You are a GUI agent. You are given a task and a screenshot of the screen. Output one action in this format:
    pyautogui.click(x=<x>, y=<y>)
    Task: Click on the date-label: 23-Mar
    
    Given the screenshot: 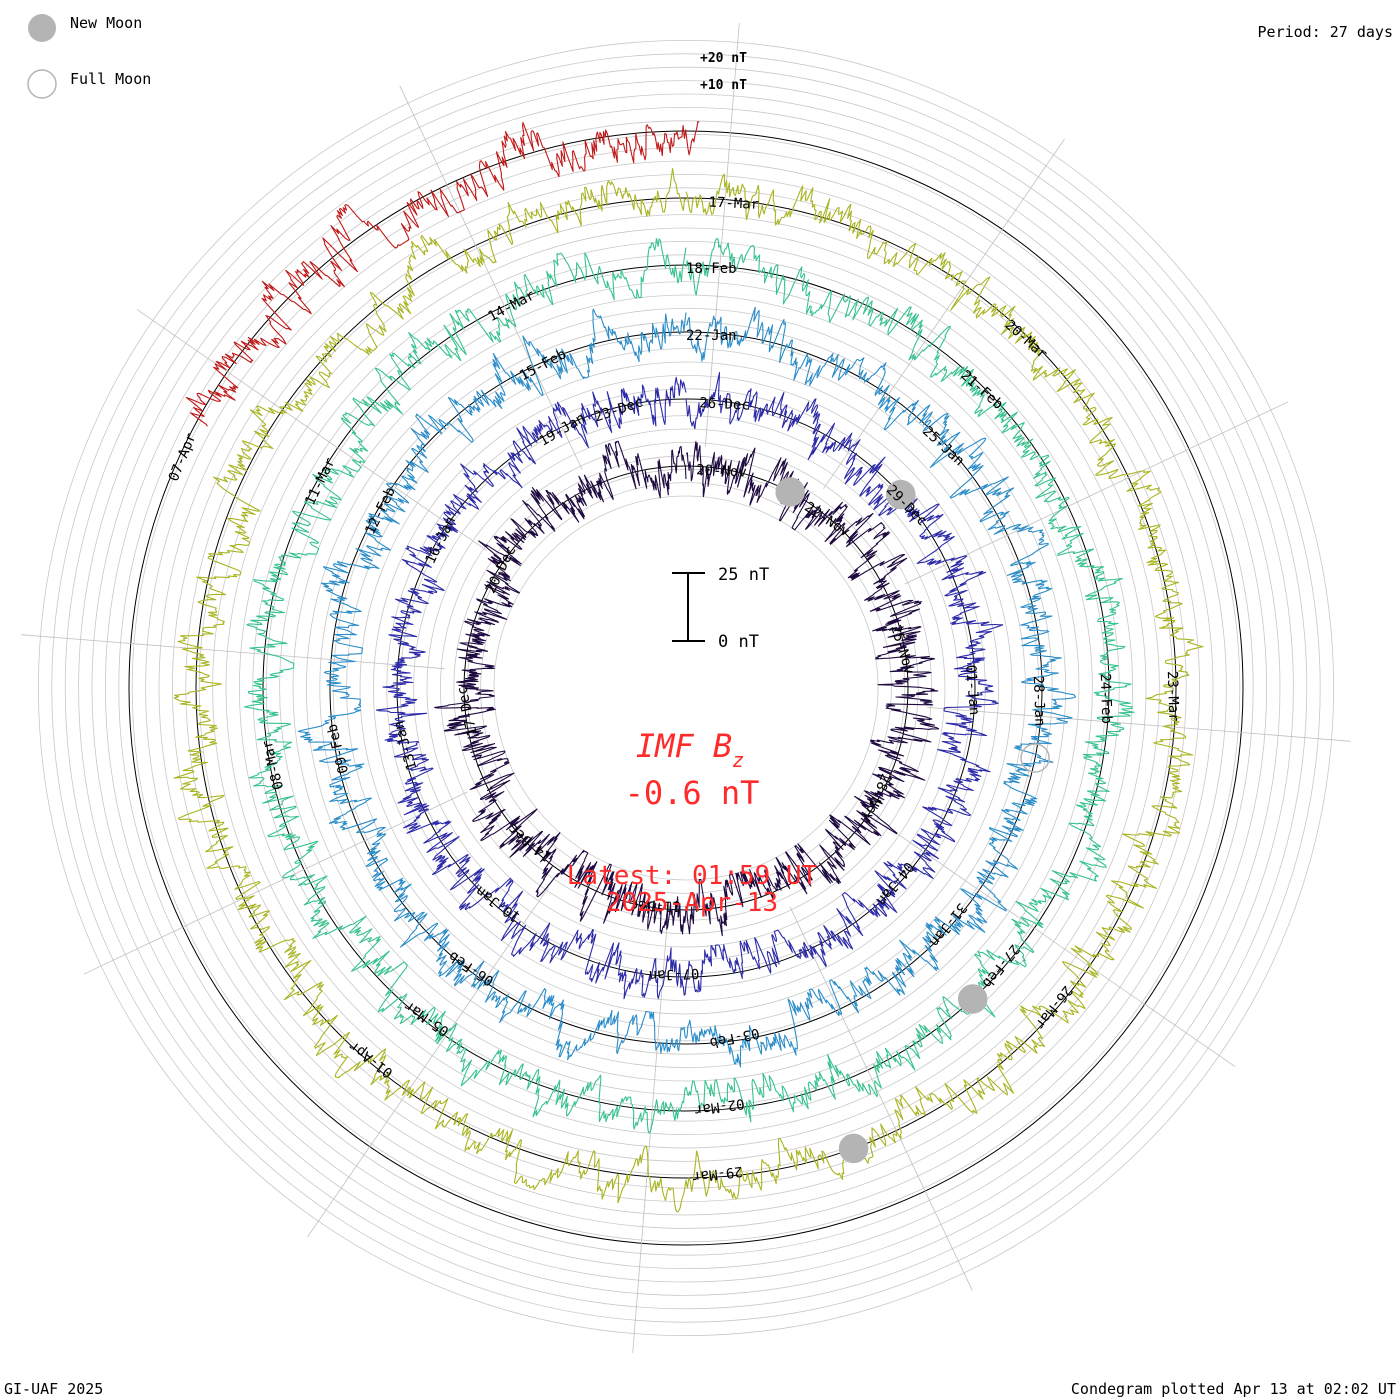 What is the action you would take?
    pyautogui.click(x=1173, y=696)
    